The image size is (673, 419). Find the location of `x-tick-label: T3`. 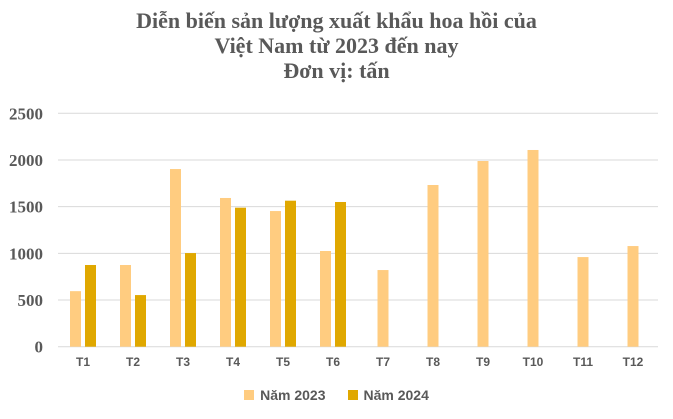

x-tick-label: T3 is located at coordinates (183, 362).